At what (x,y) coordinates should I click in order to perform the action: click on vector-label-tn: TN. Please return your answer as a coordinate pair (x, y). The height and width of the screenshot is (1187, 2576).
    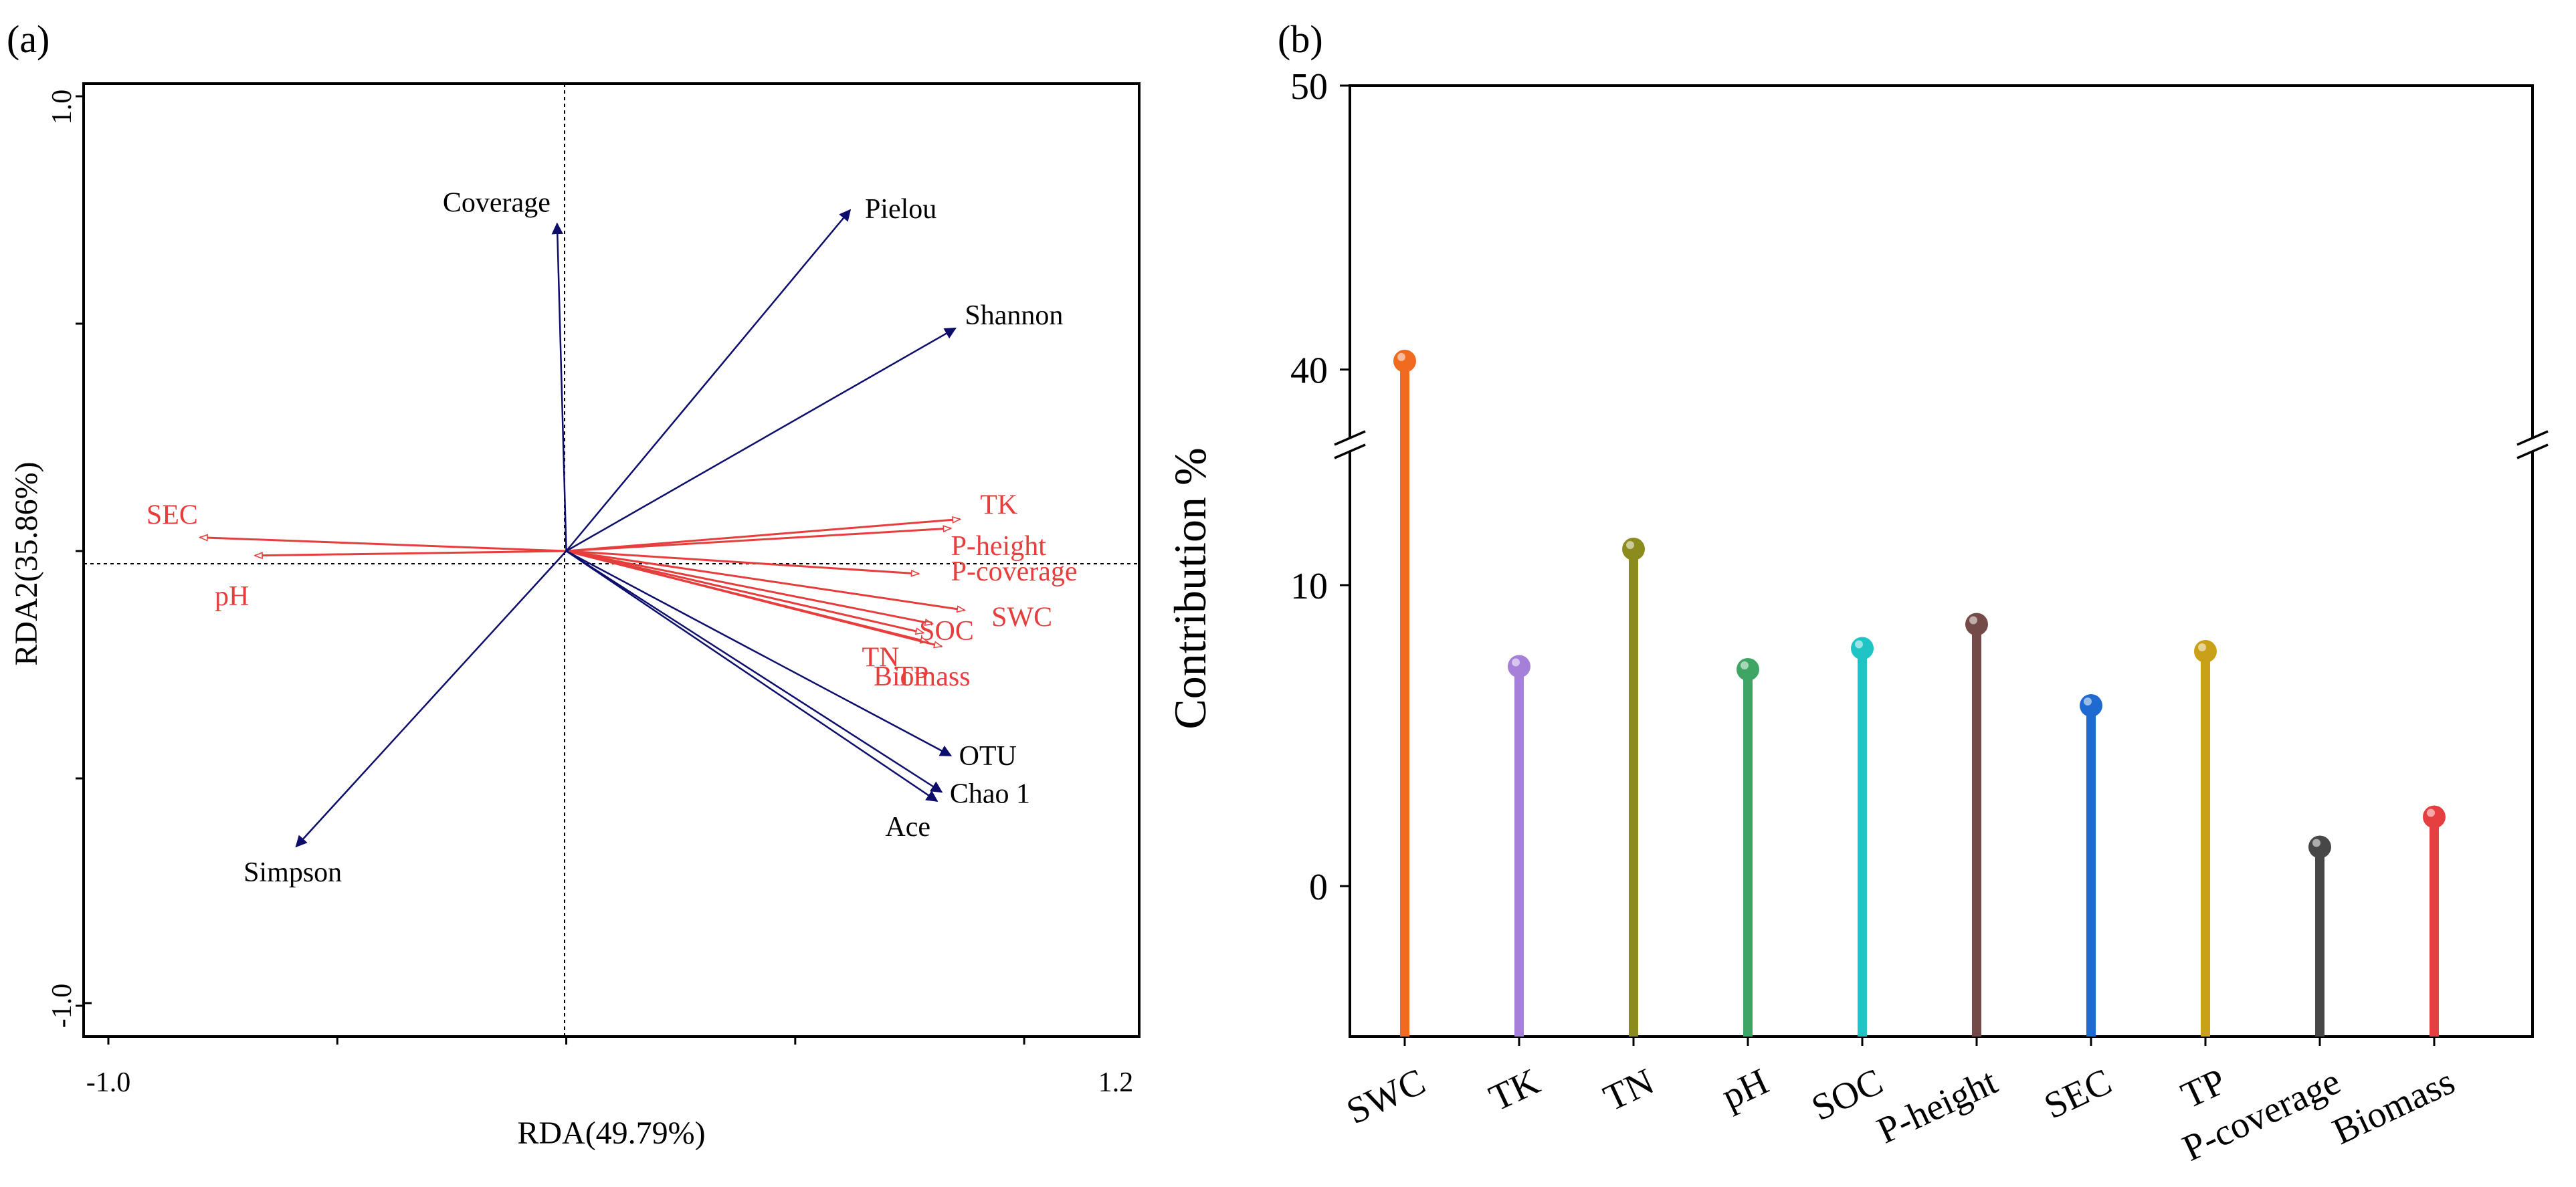
    Looking at the image, I should click on (880, 657).